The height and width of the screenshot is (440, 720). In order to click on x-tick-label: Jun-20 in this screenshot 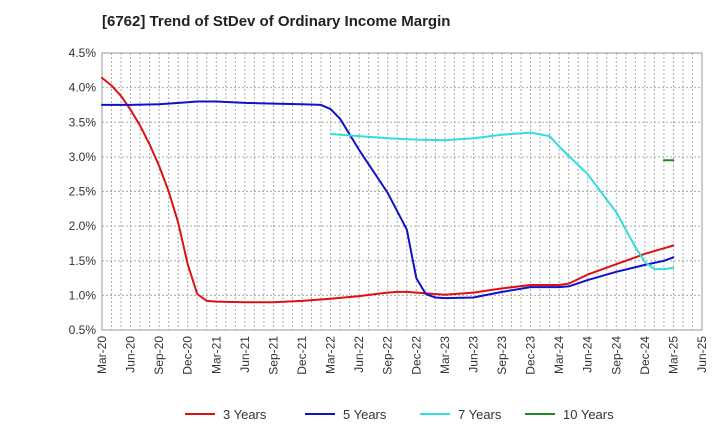, I will do `click(131, 354)`.